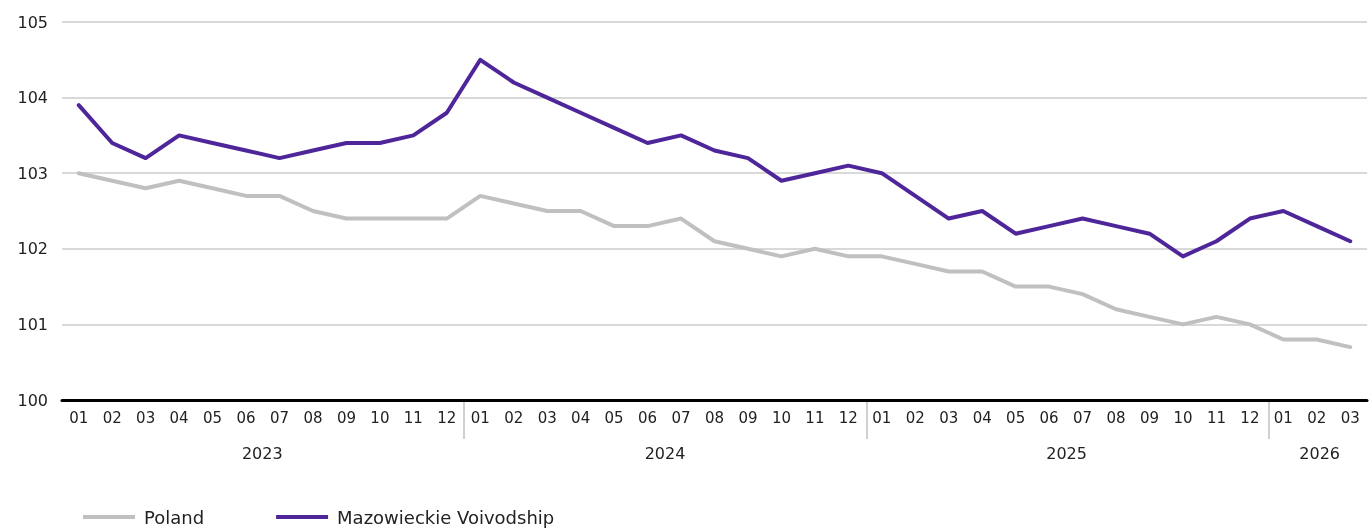  Describe the element at coordinates (1320, 453) in the screenshot. I see `x2-tick-label: 2026` at that location.